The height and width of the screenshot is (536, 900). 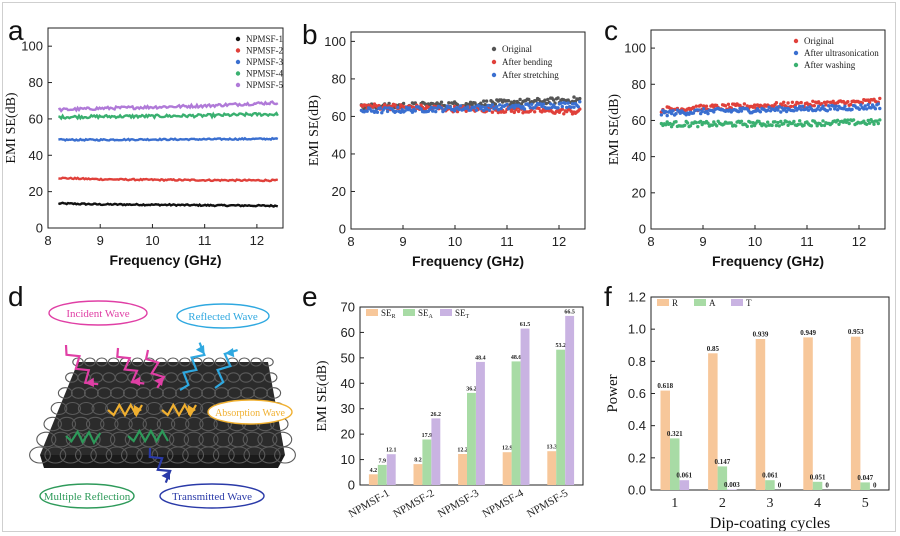 I want to click on bar-t, so click(x=732, y=489).